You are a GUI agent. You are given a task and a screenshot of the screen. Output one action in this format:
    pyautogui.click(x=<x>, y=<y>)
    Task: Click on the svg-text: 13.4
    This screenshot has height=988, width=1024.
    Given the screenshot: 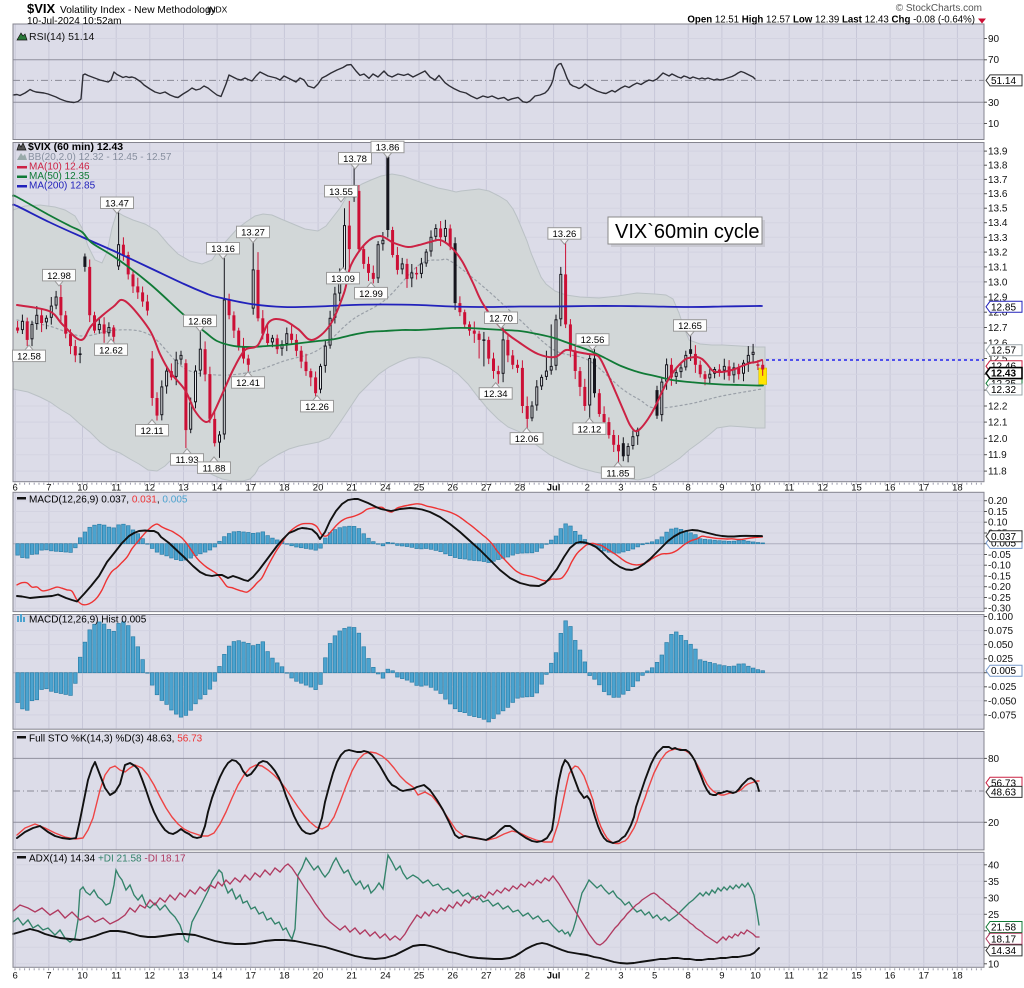 What is the action you would take?
    pyautogui.click(x=998, y=223)
    